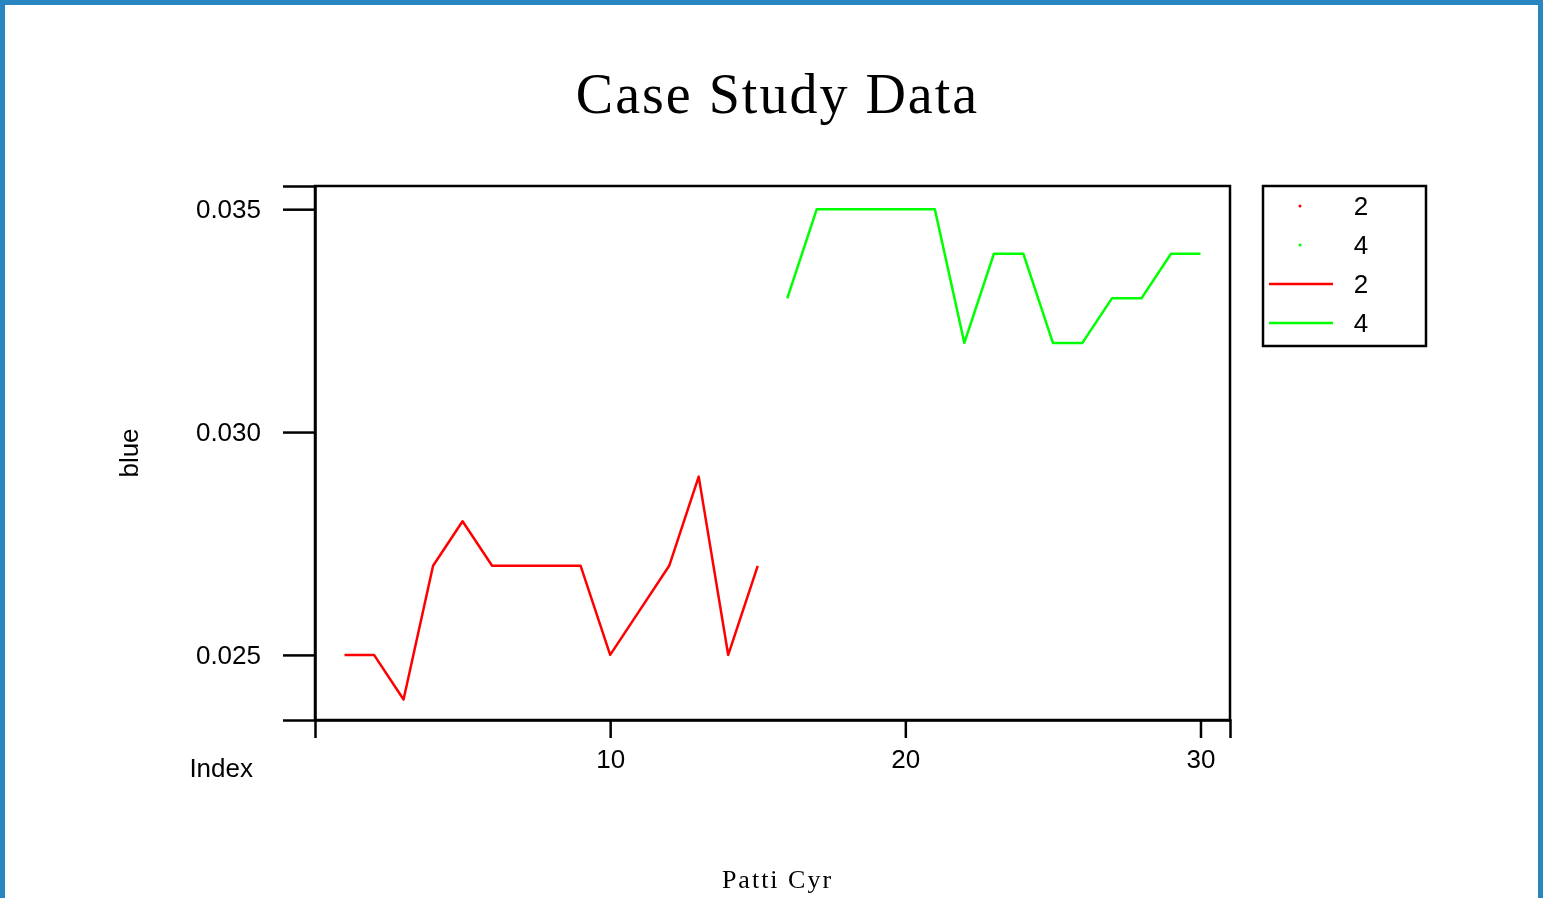 The width and height of the screenshot is (1543, 898). I want to click on legend-label: 2, so click(1361, 284).